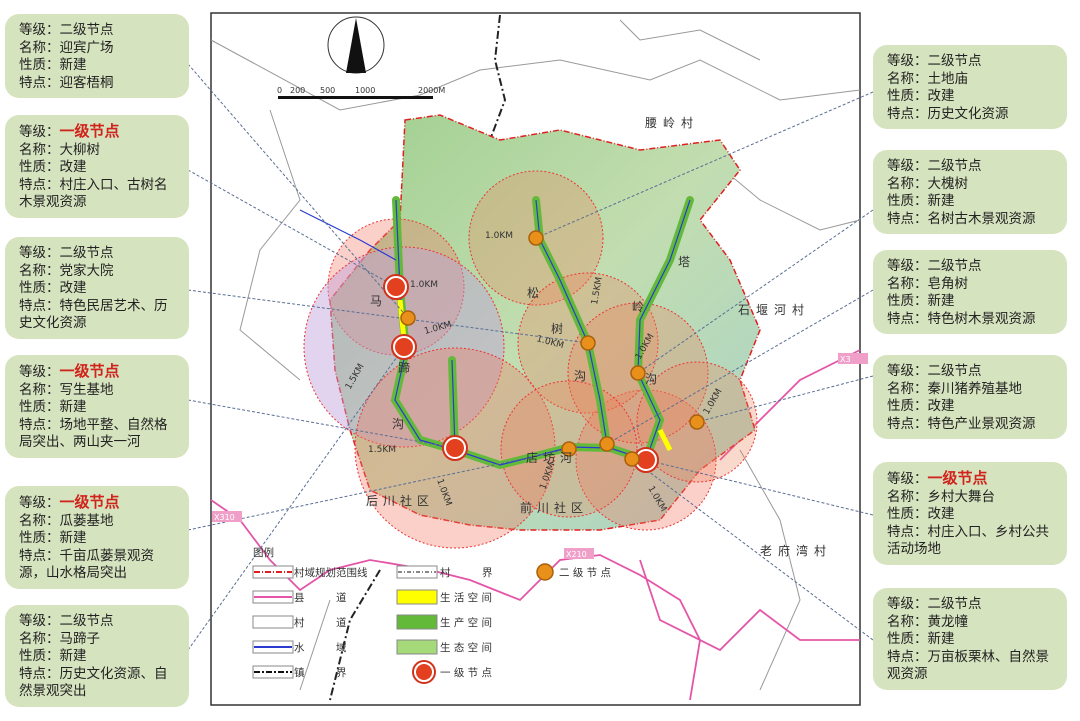  What do you see at coordinates (972, 80) in the screenshot?
I see `callout-name: 名称：土地庙` at bounding box center [972, 80].